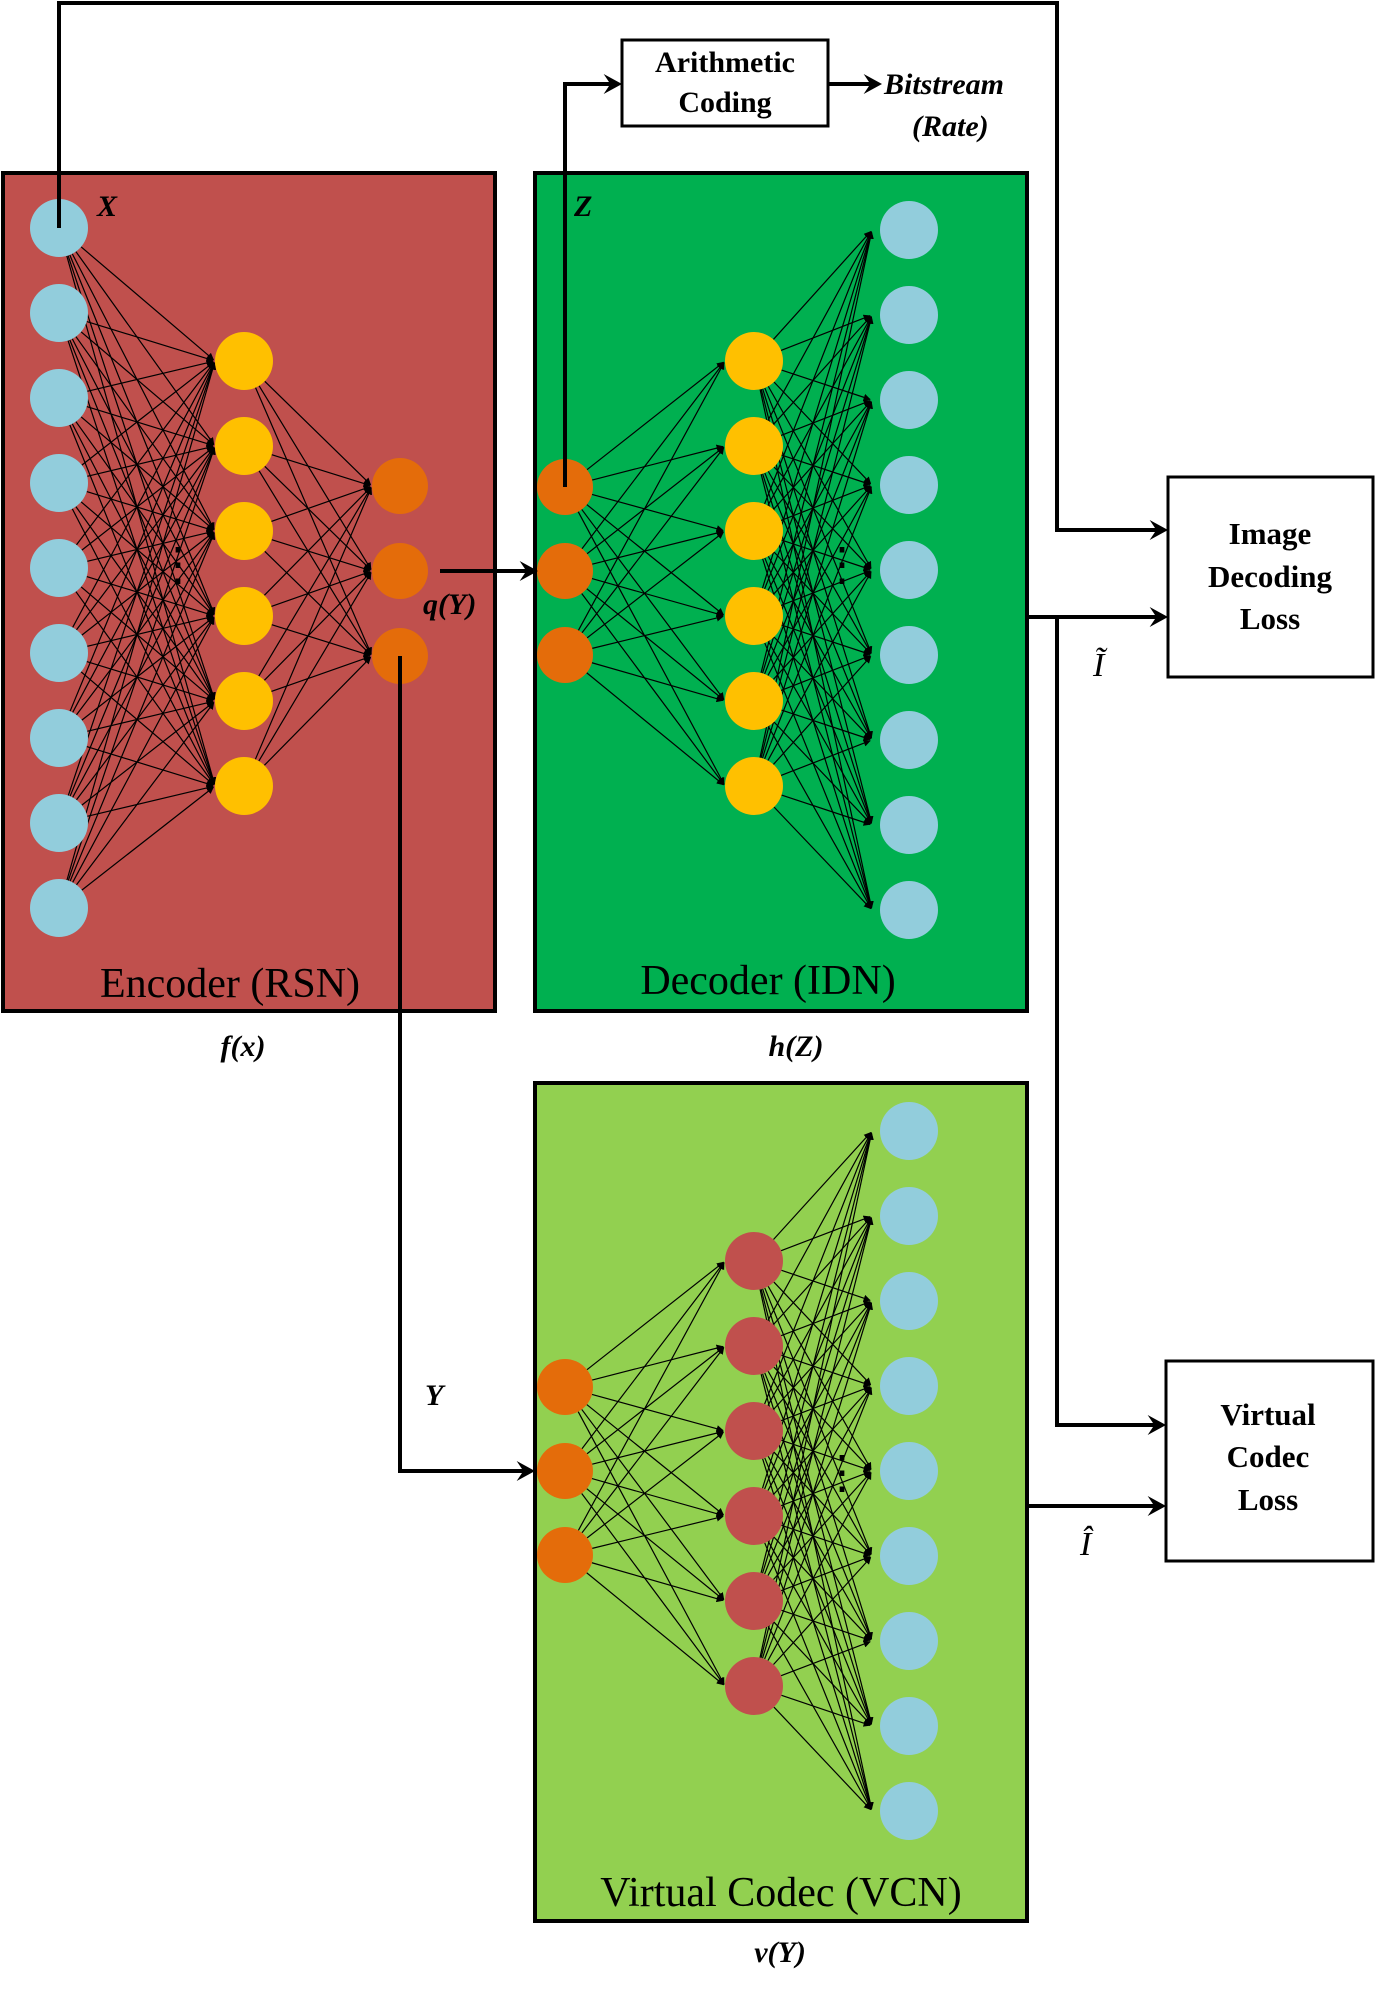 The image size is (1377, 1990). What do you see at coordinates (950, 126) in the screenshot?
I see `rate-label: (Rate)` at bounding box center [950, 126].